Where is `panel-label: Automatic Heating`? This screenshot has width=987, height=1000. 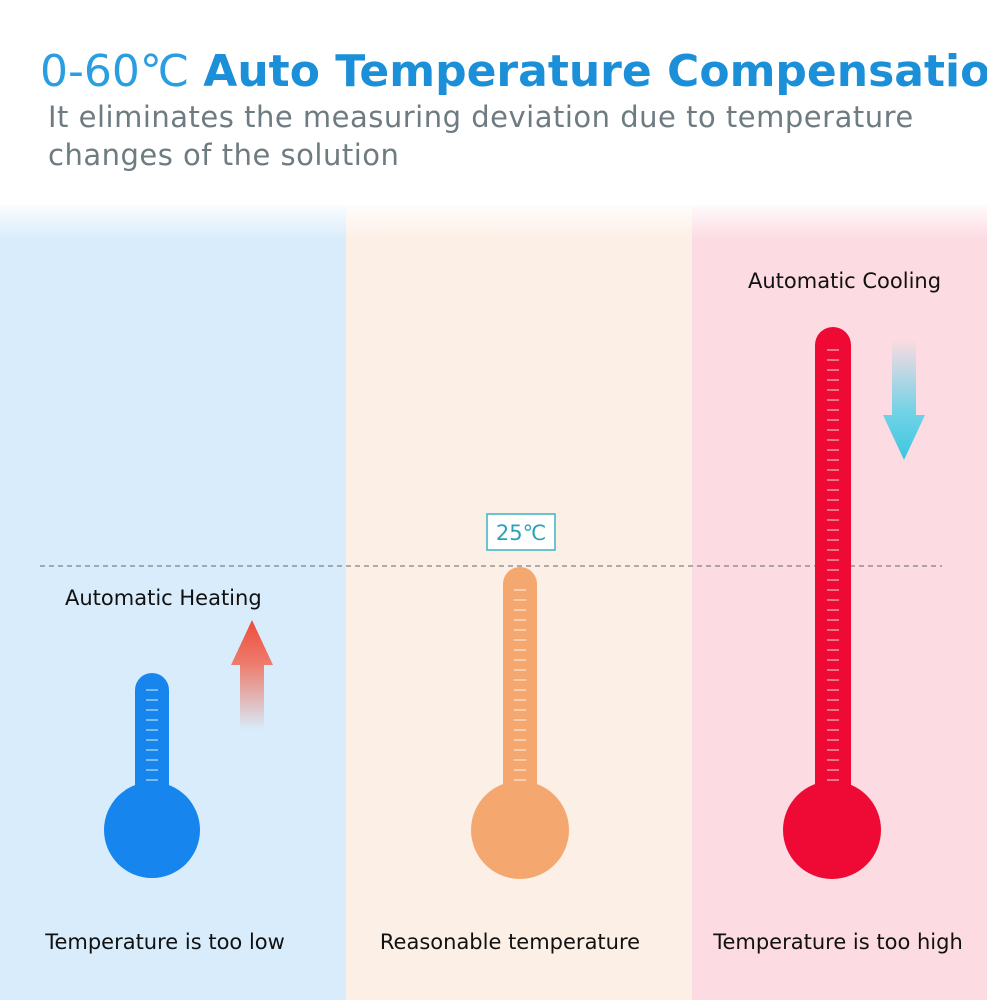
panel-label: Automatic Heating is located at coordinates (163, 598).